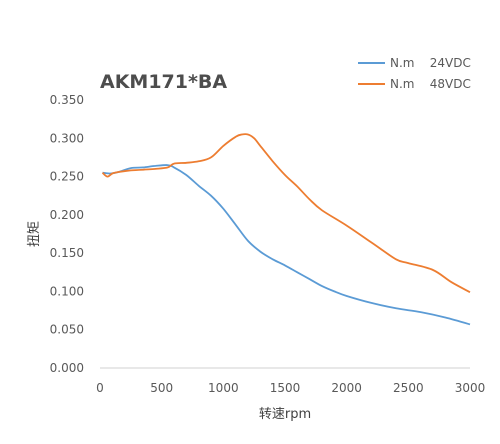  I want to click on y-tick-label: 0.100, so click(67, 291).